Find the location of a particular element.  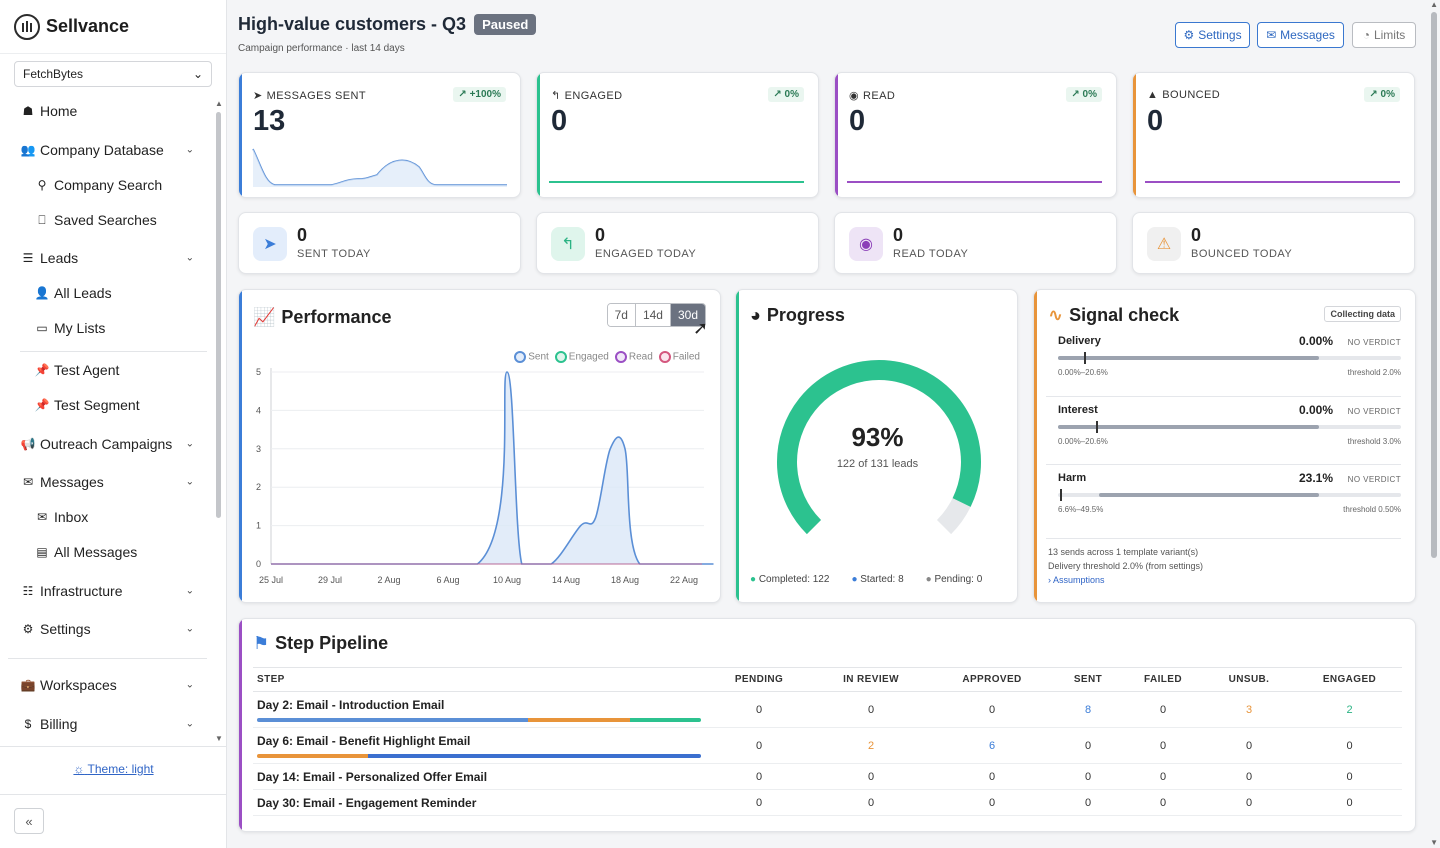

sidebar-item-saved-searches: ⎕ Saved Searches is located at coordinates (124, 220).